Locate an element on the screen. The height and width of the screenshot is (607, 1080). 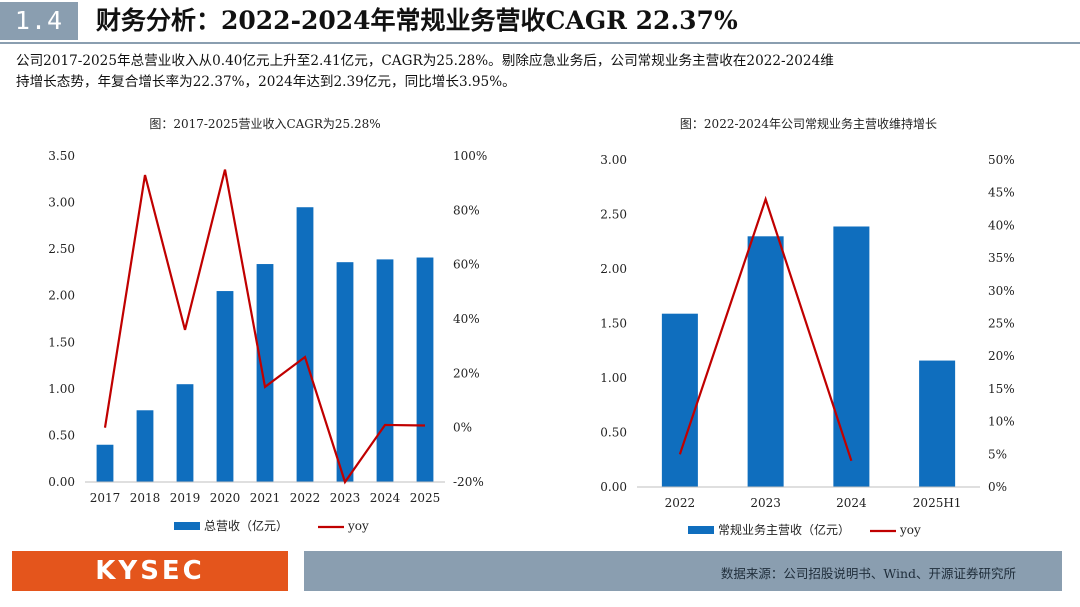
x-tick-label: 2020 is located at coordinates (225, 498).